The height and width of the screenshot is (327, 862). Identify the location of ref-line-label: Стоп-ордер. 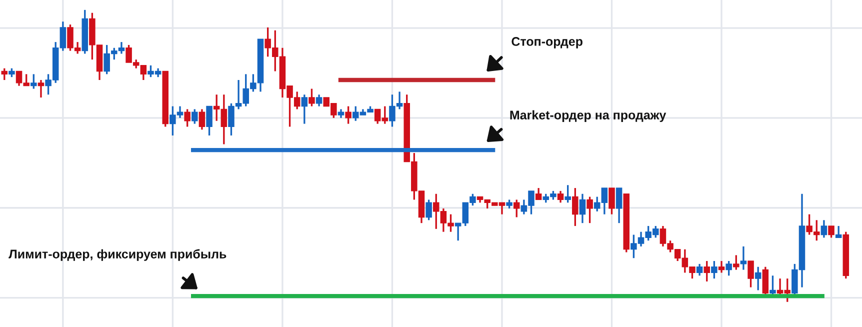
(547, 42).